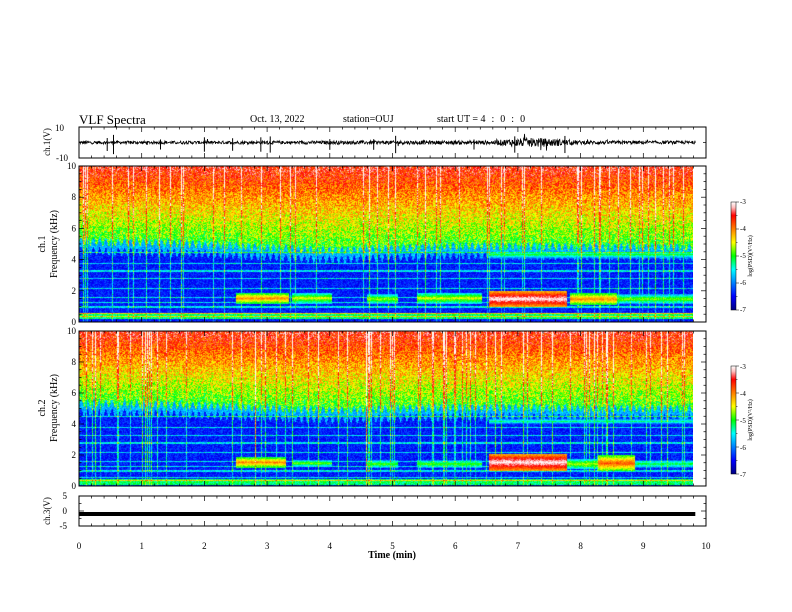 This screenshot has height=612, width=792. What do you see at coordinates (743, 421) in the screenshot?
I see `ch2-colorbar-tick-3: -5` at bounding box center [743, 421].